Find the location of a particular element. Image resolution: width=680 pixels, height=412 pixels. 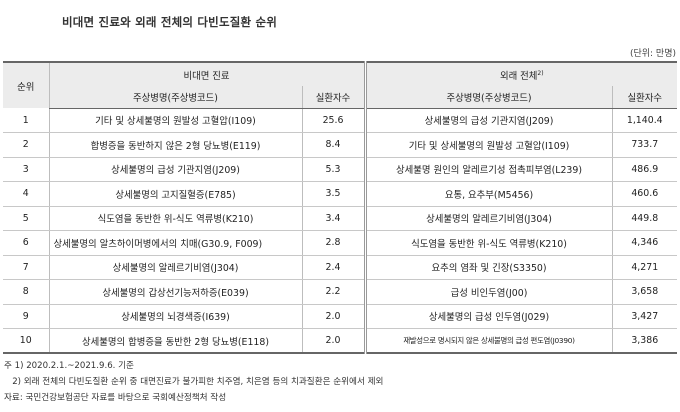

outpatient-disease-cell: 상세불명 원인의 알레르기성 접촉피부염(L239) is located at coordinates (488, 169).